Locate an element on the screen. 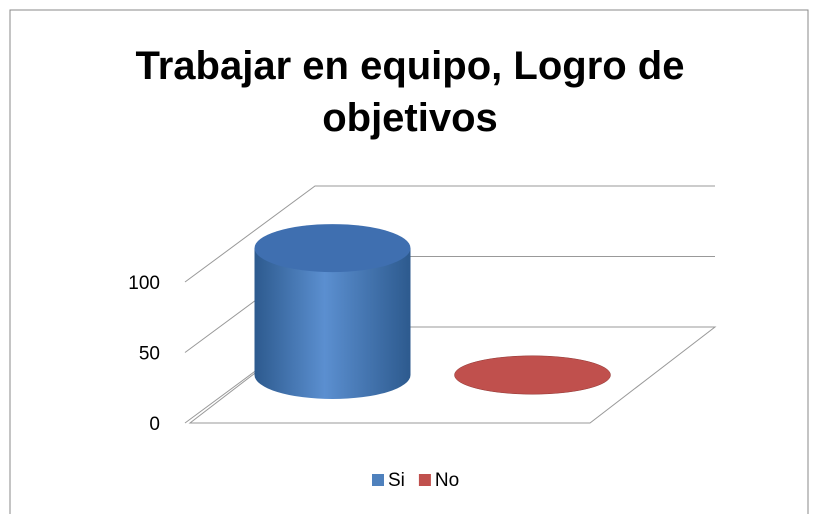 The width and height of the screenshot is (819, 514). cylinder-body is located at coordinates (332, 323).